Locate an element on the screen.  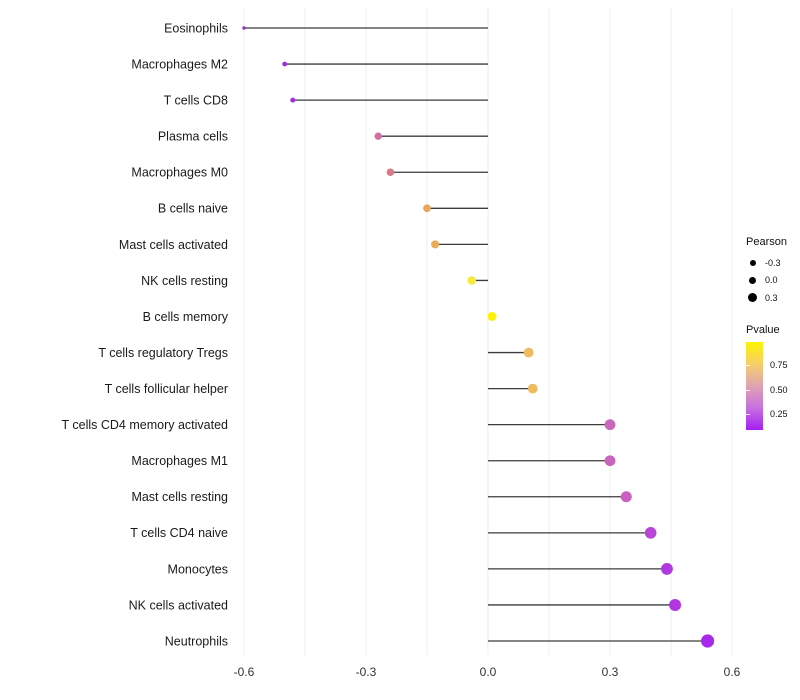
x-axis-tick-label: 0.0 is located at coordinates (488, 672).